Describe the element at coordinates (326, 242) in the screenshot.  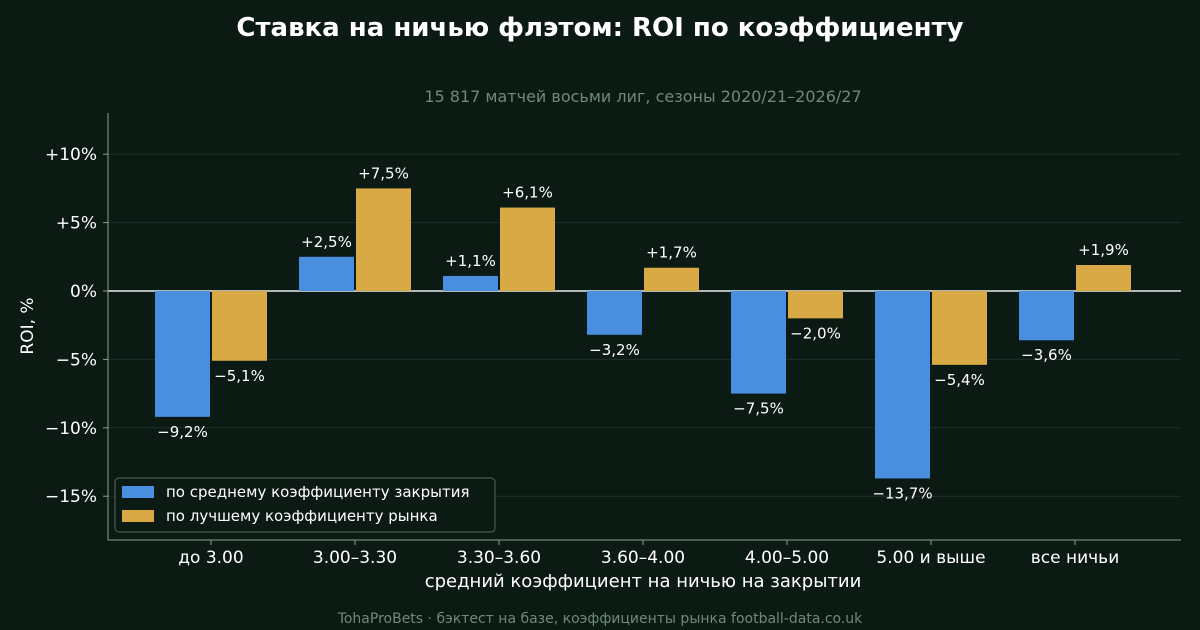
I see `data-label-closing: +2,5%` at that location.